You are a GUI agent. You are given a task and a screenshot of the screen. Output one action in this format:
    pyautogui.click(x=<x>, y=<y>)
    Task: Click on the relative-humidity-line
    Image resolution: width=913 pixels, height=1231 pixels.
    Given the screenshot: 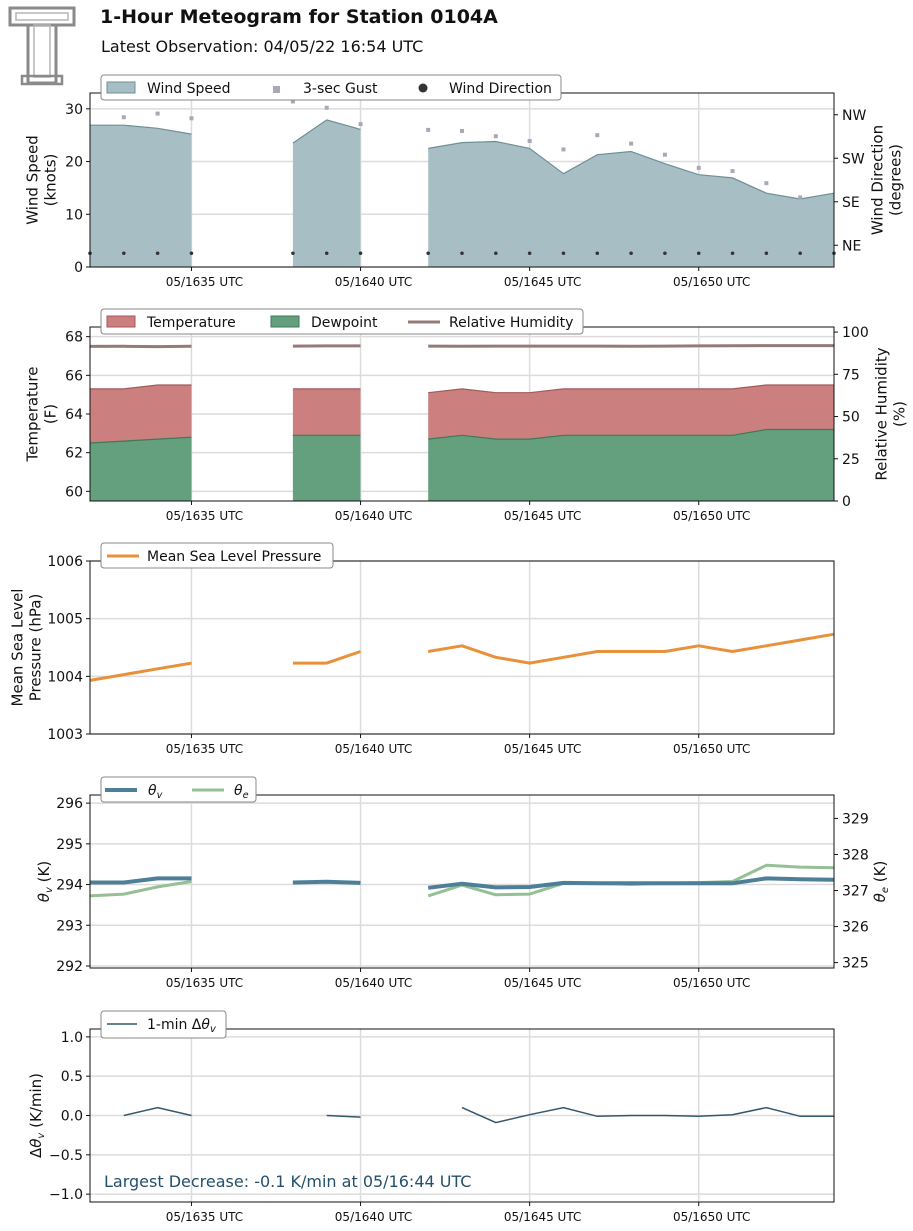 What is the action you would take?
    pyautogui.click(x=631, y=346)
    